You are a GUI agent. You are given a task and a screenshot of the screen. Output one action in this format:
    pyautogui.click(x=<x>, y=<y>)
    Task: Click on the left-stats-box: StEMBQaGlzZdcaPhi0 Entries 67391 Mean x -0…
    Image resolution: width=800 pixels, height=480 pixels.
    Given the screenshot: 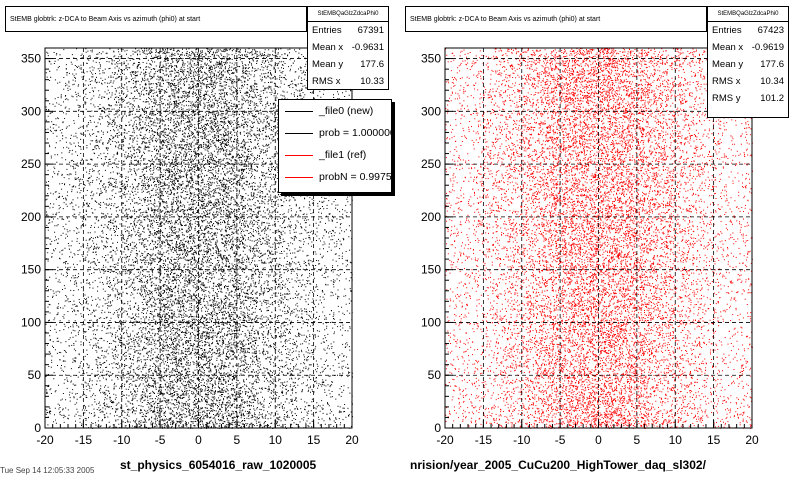 What is the action you would take?
    pyautogui.click(x=348, y=48)
    